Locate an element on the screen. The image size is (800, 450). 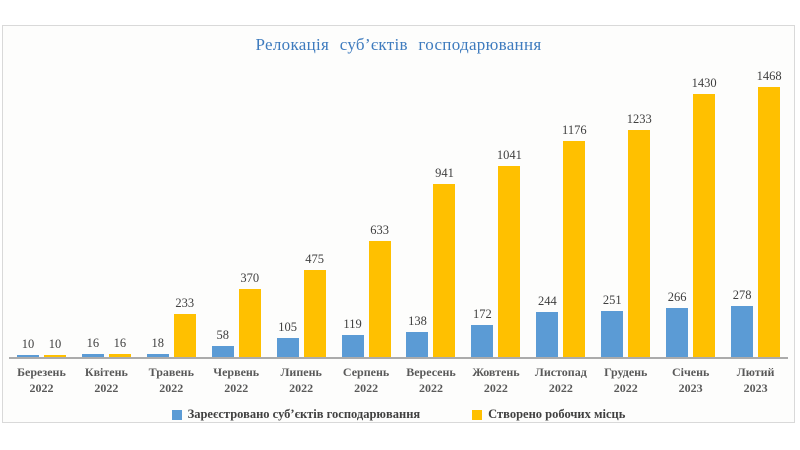
bar-registered: 16 is located at coordinates (92, 346).